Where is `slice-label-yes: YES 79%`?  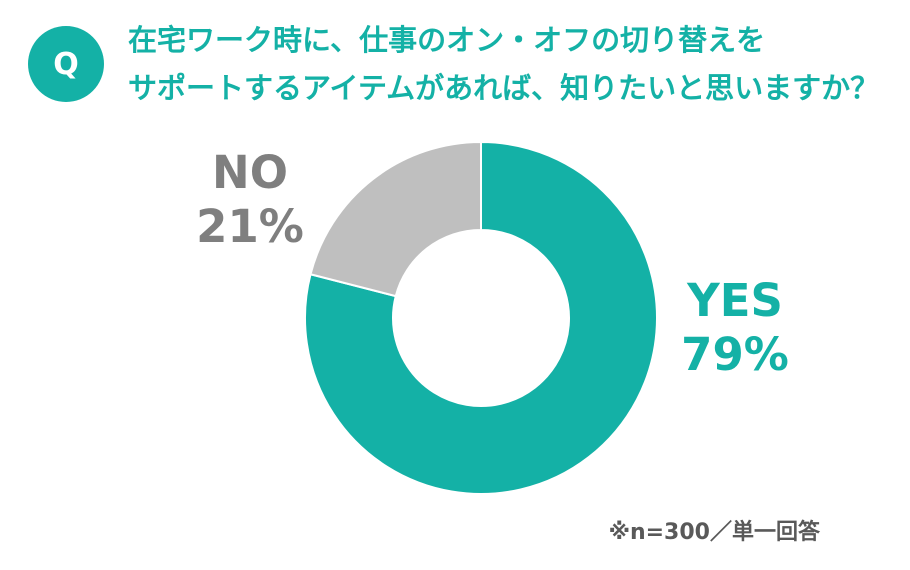 slice-label-yes: YES 79% is located at coordinates (735, 328).